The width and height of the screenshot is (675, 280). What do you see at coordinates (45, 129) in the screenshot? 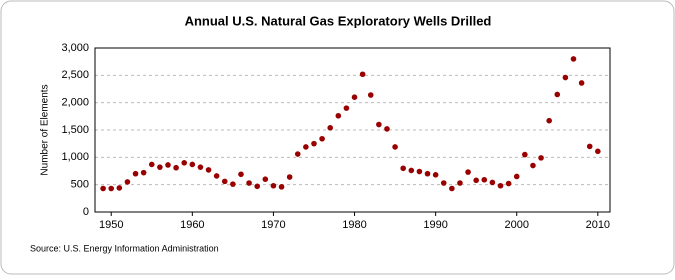
I see `y-axis-label: Number of Elements` at bounding box center [45, 129].